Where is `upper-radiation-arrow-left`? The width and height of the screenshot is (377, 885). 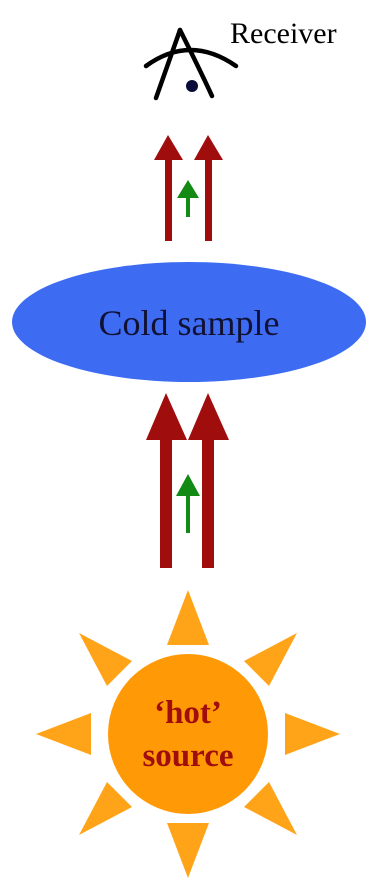 upper-radiation-arrow-left is located at coordinates (168, 188).